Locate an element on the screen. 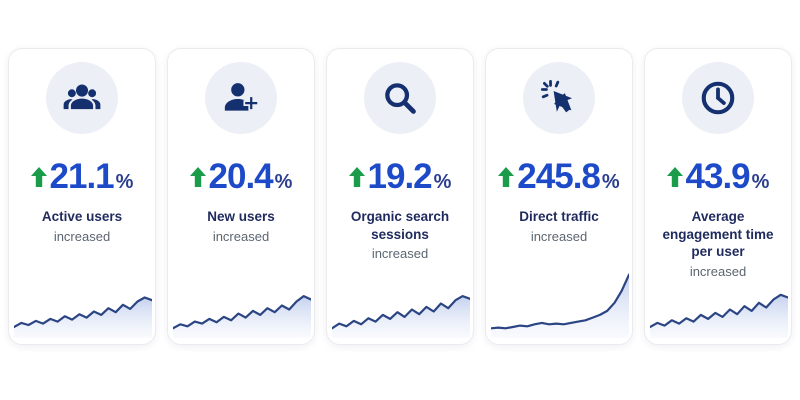  stat-row: 21.1 % is located at coordinates (82, 176).